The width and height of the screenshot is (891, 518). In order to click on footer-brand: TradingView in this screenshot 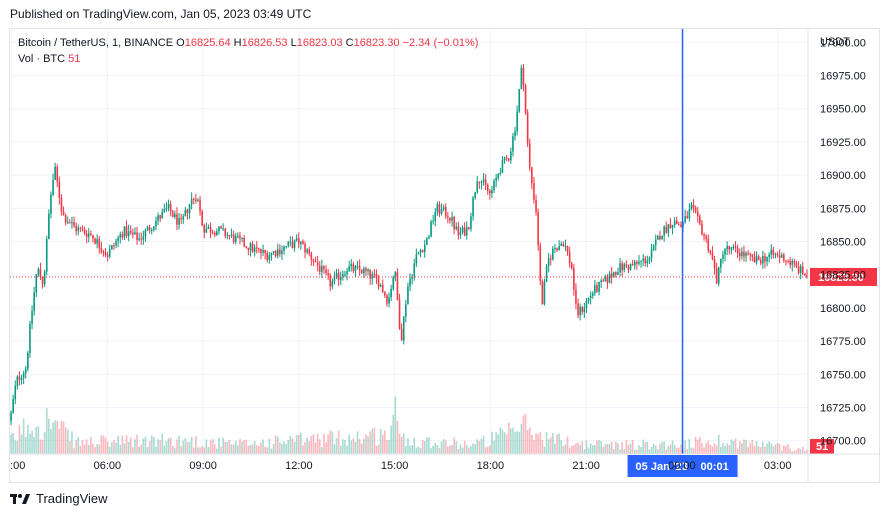, I will do `click(59, 498)`.